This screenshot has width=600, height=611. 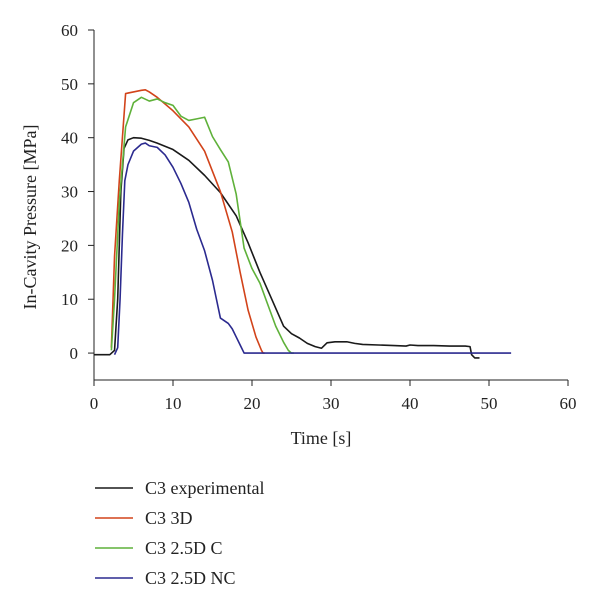 I want to click on legend: C3 experimental C3 3D C3 2.5D C C3 2.5D NC, so click(x=179, y=533).